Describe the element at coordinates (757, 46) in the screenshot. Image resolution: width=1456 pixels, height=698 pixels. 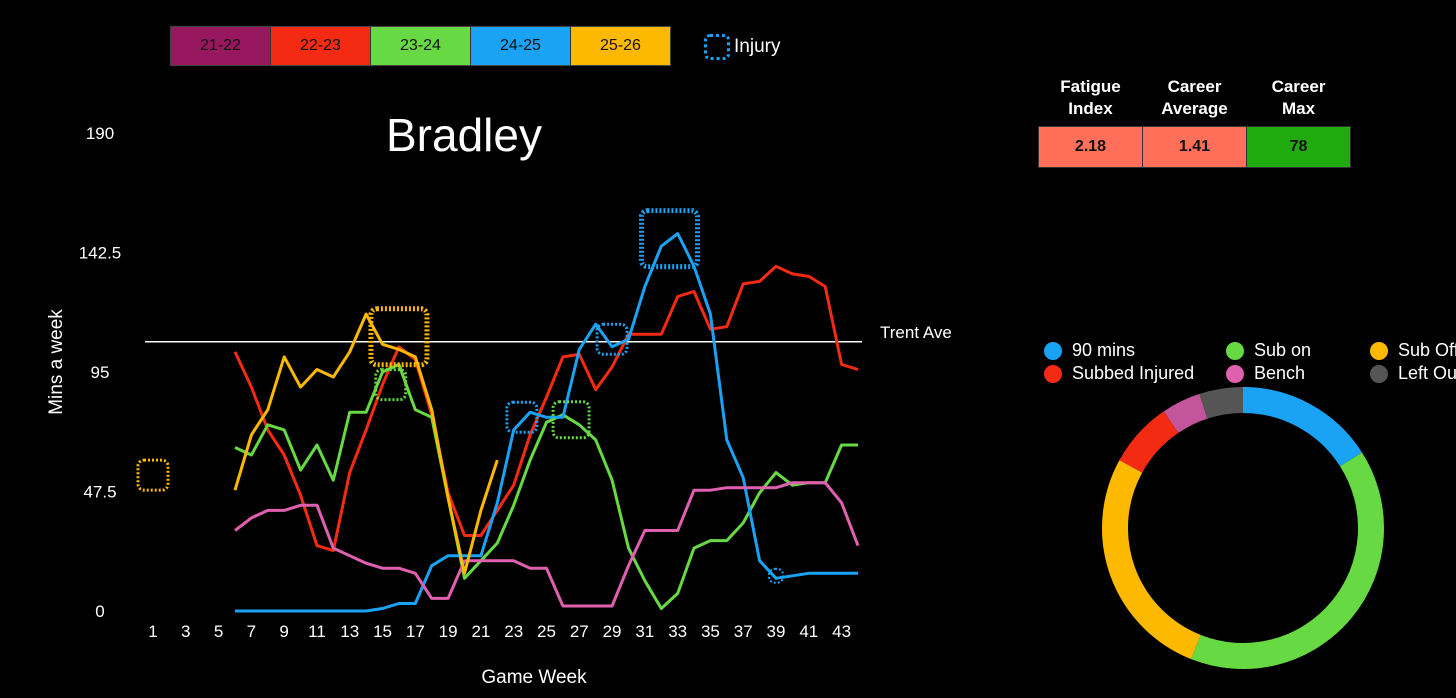
I see `injury-legend-label: Injury` at that location.